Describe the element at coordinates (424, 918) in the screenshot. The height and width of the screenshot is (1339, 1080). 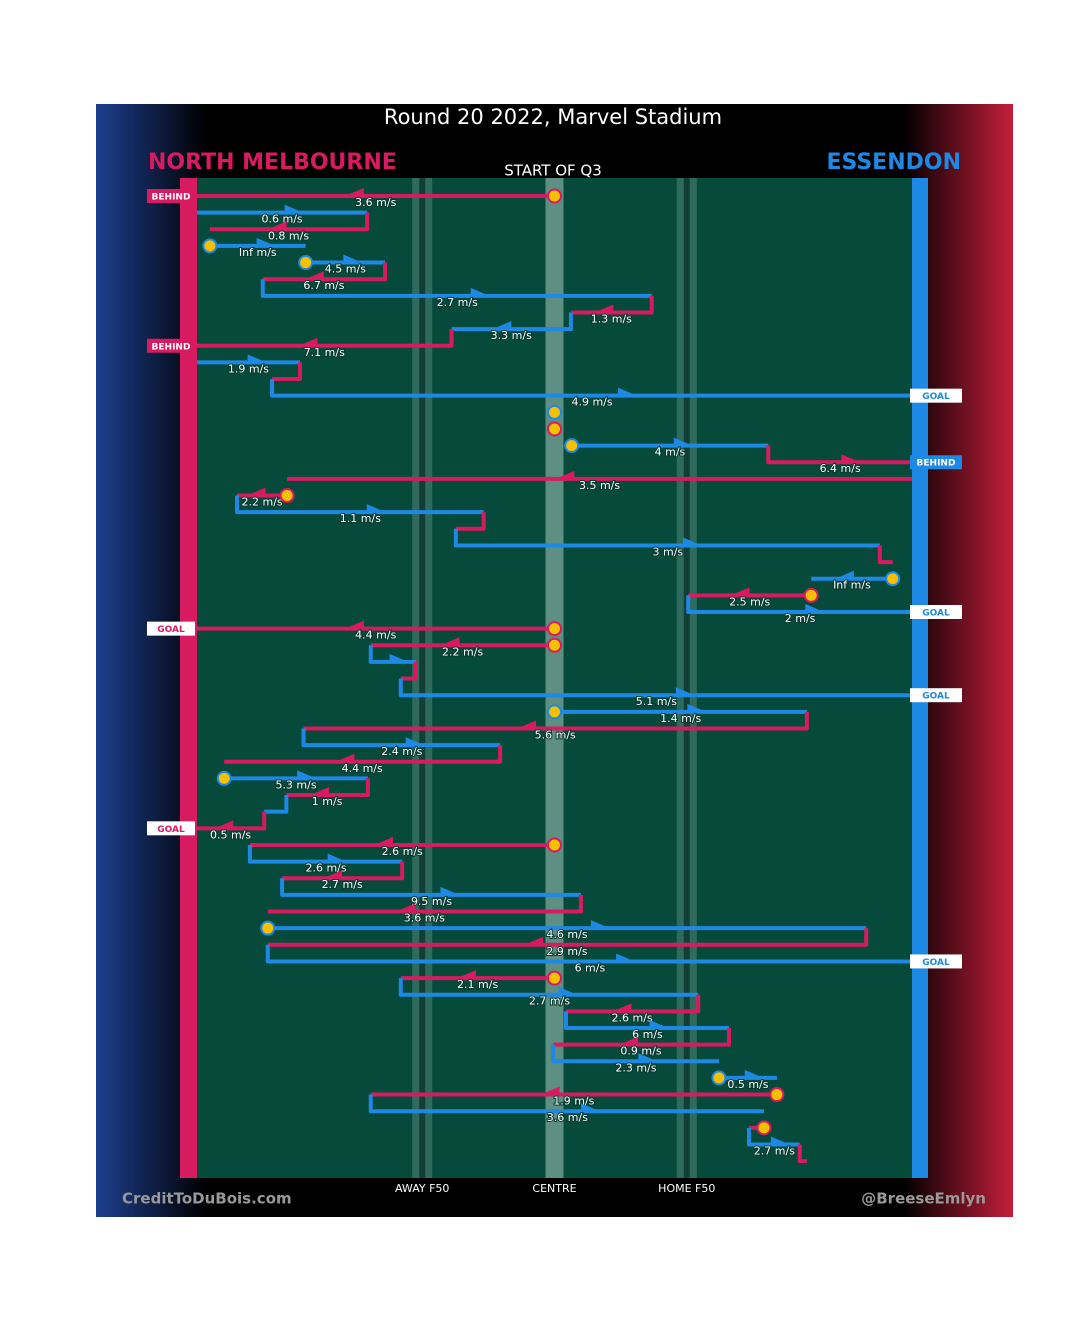
I see `speed-label: 3.6 m/s` at that location.